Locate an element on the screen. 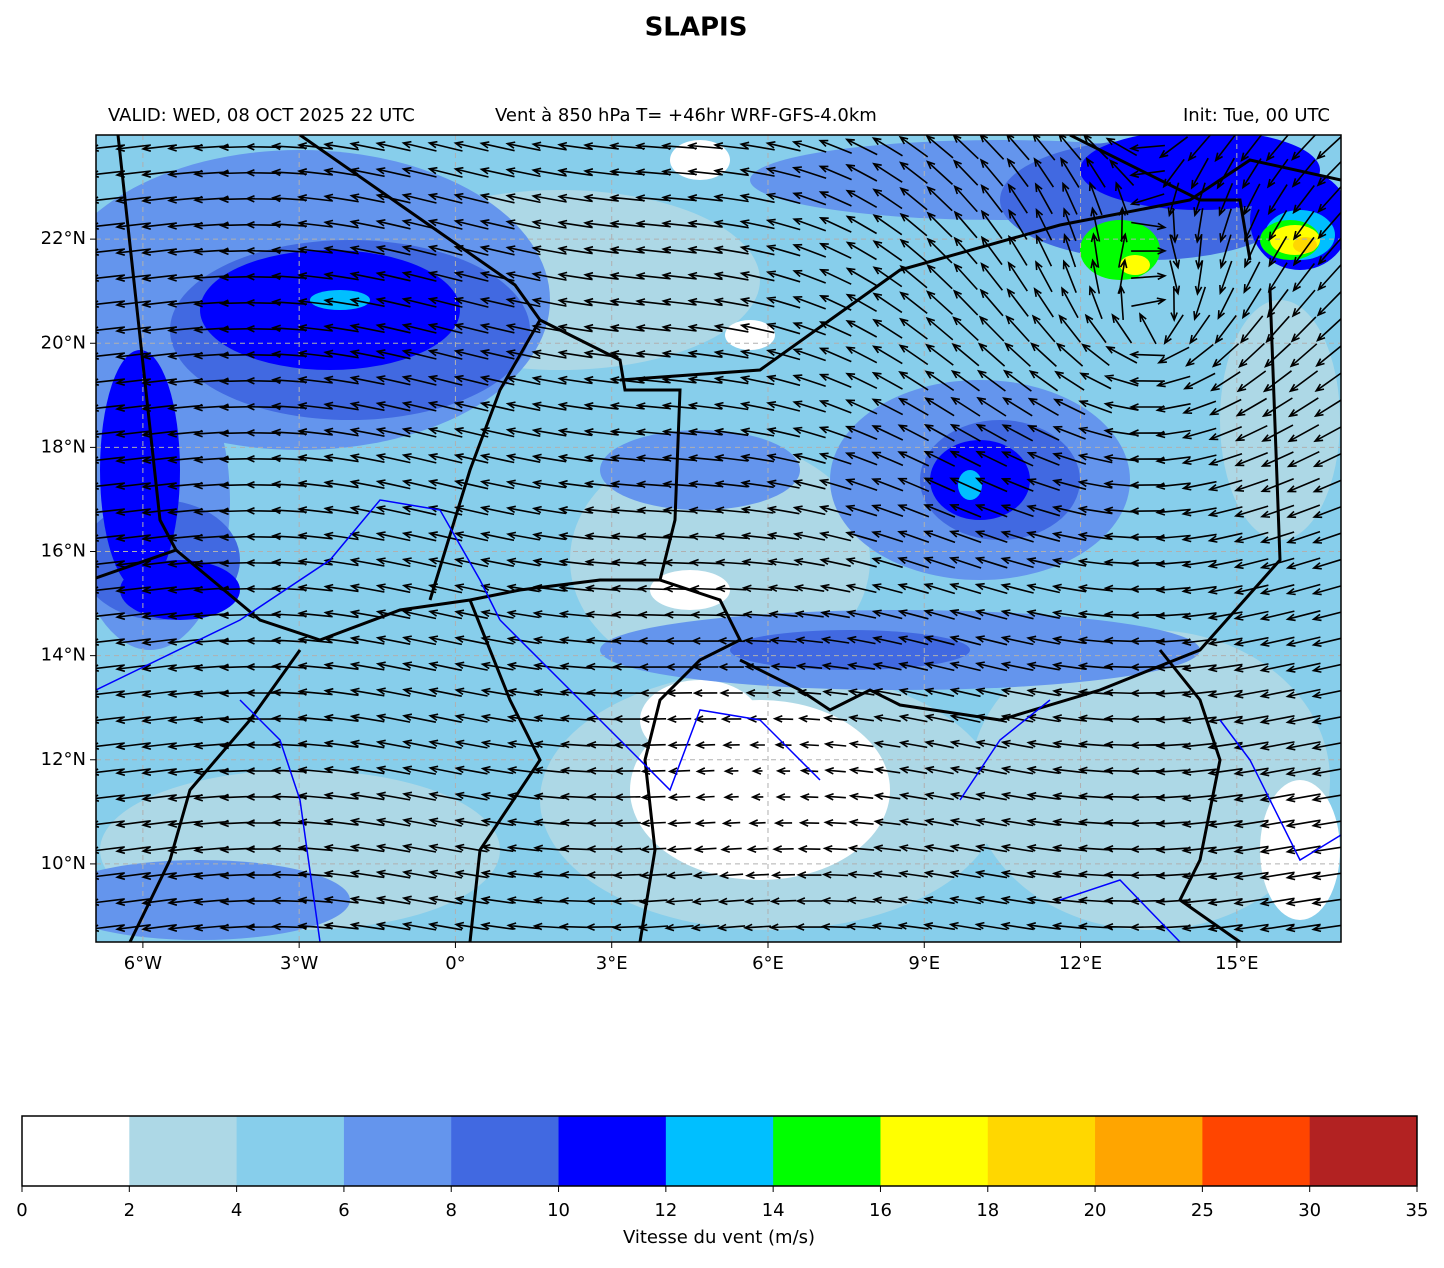  y-tick-label: 12°N is located at coordinates (63, 759).